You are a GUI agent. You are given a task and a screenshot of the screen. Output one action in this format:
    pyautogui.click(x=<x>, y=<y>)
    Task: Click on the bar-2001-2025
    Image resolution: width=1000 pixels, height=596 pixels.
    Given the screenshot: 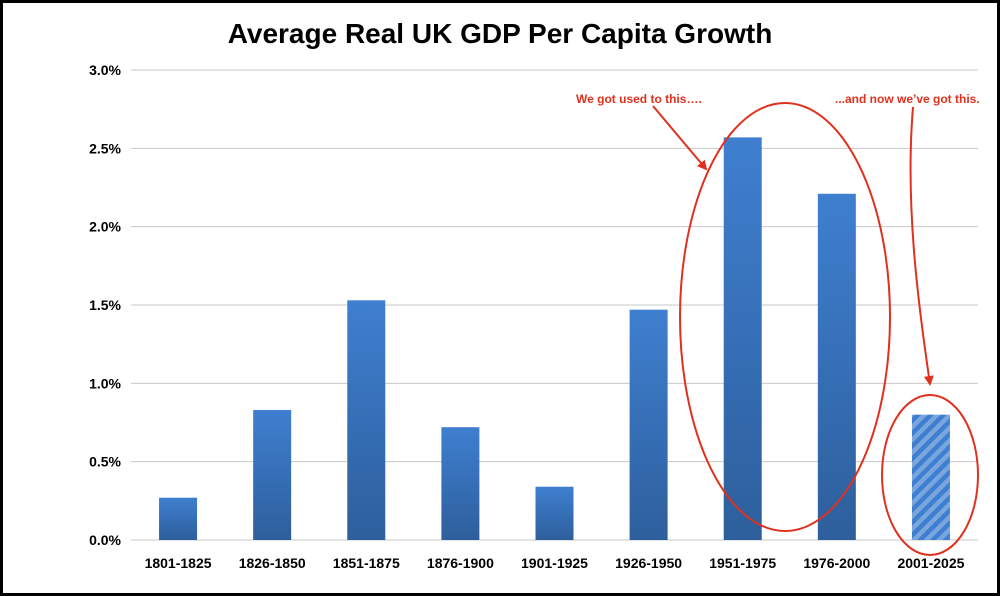 What is the action you would take?
    pyautogui.click(x=930, y=477)
    